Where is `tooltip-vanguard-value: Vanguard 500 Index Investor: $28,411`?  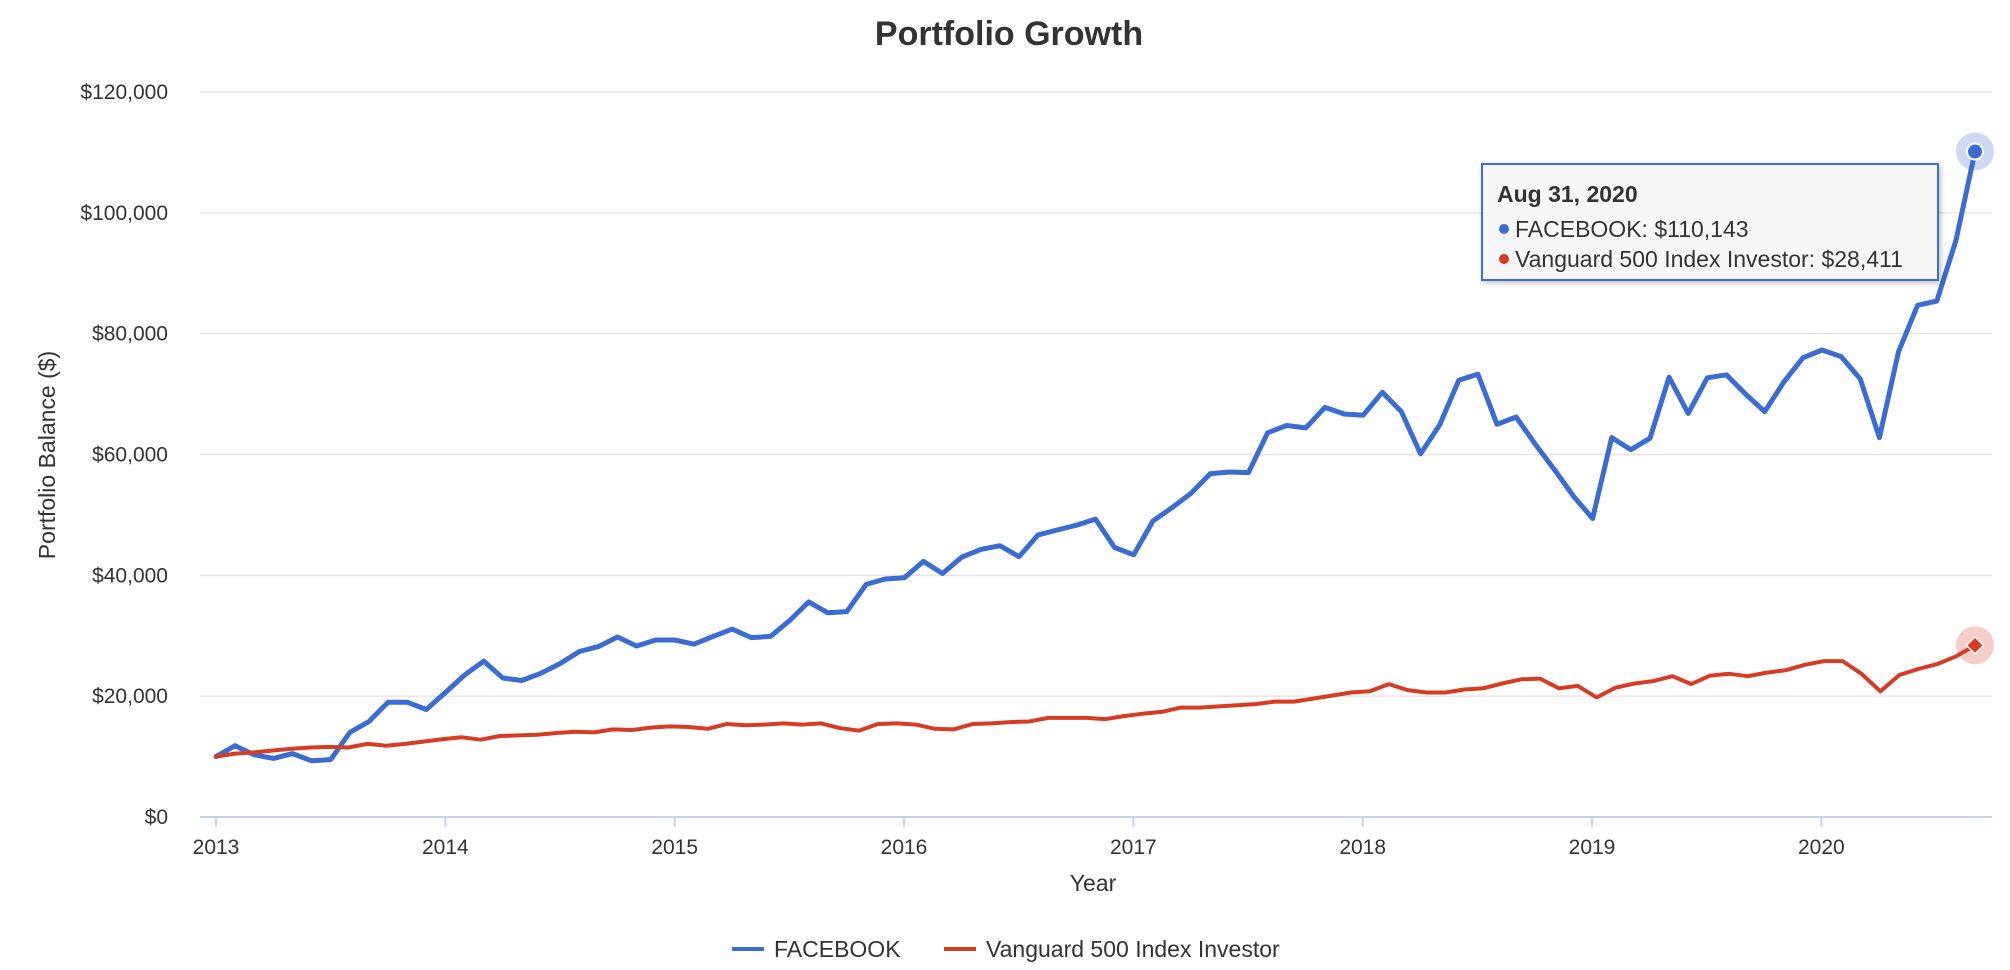
tooltip-vanguard-value: Vanguard 500 Index Investor: $28,411 is located at coordinates (1709, 259).